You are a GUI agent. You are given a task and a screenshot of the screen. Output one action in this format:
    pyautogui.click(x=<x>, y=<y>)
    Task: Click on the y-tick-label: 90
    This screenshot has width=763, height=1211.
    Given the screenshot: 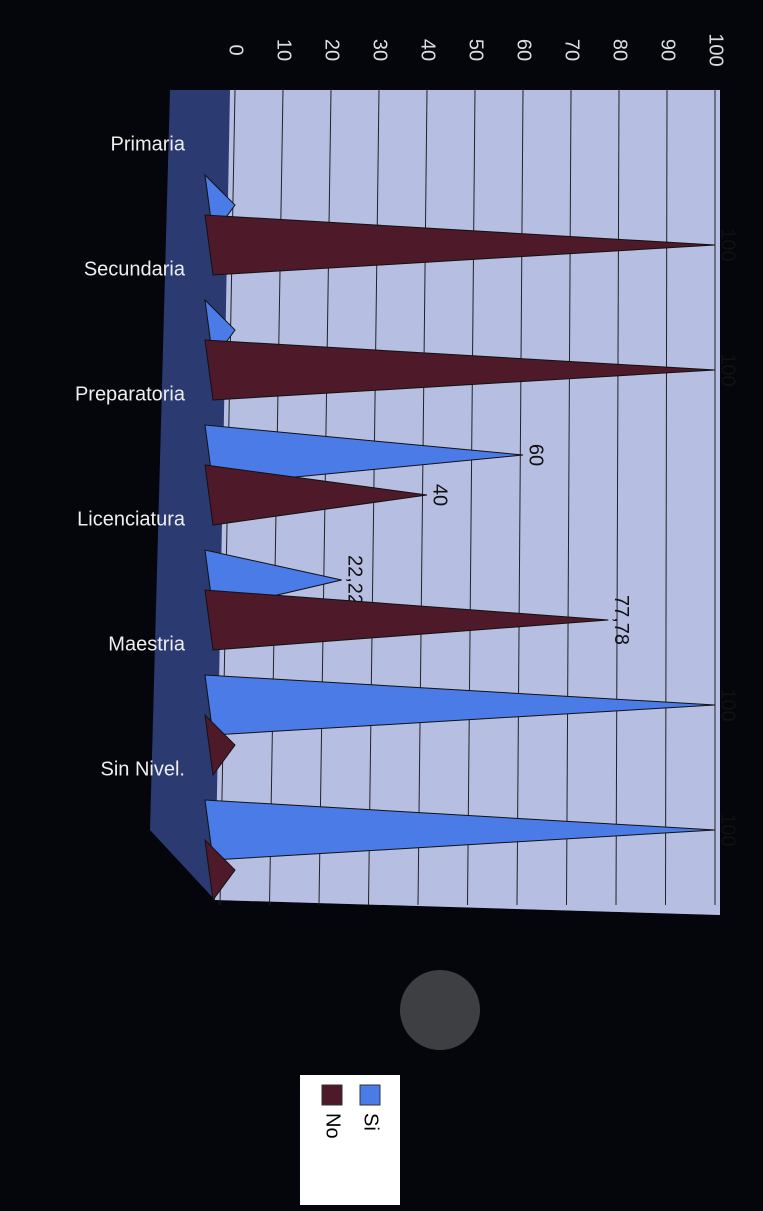 What is the action you would take?
    pyautogui.click(x=668, y=50)
    